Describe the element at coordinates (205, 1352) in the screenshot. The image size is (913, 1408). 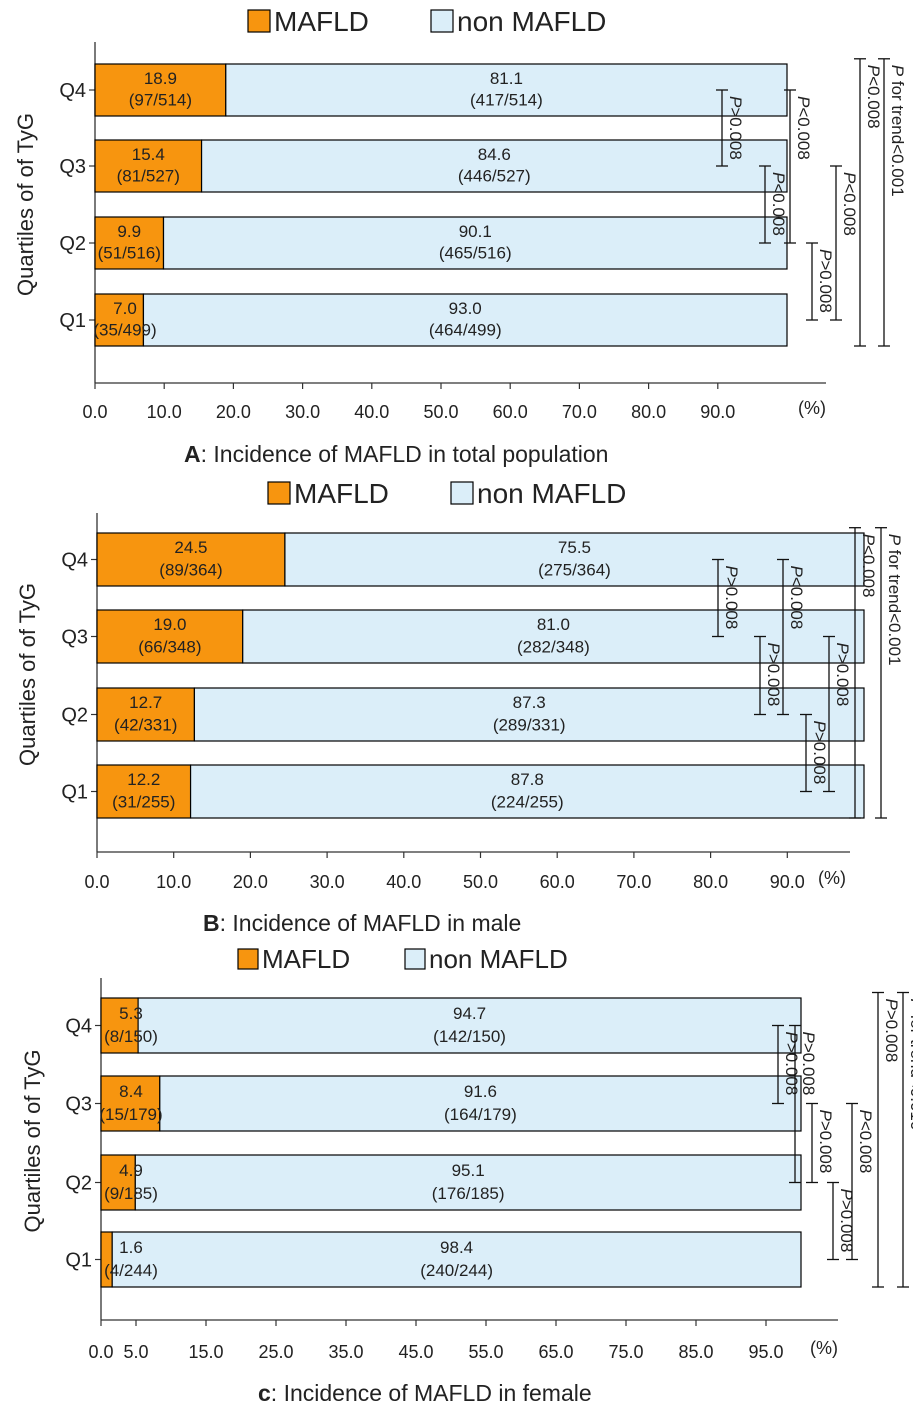
I see `x-tick-label: 15.0` at that location.